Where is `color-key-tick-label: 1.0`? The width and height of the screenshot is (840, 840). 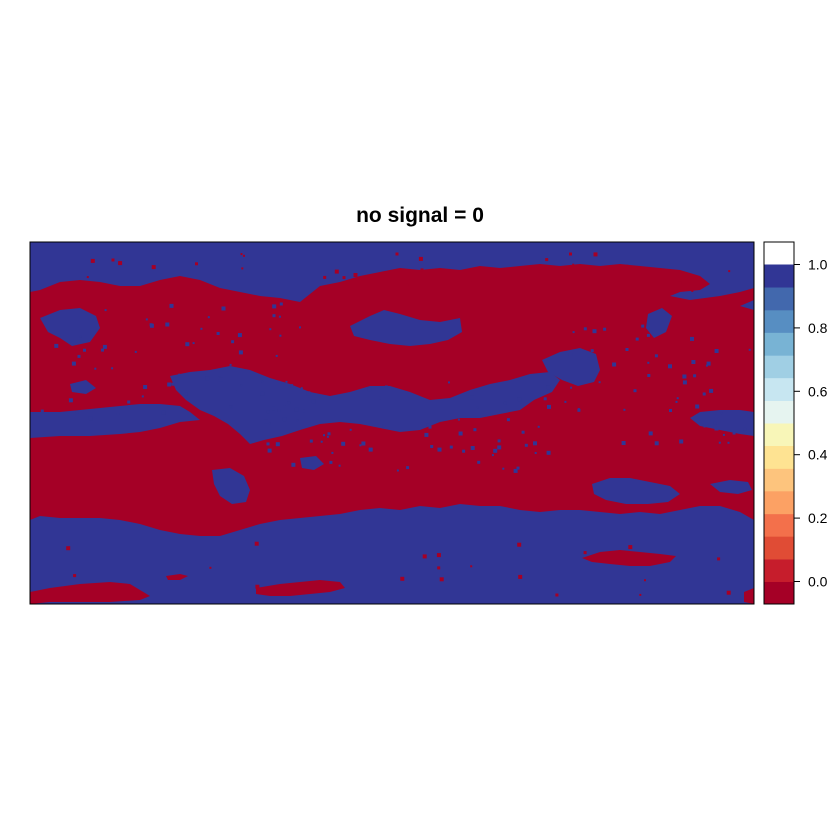 color-key-tick-label: 1.0 is located at coordinates (818, 265).